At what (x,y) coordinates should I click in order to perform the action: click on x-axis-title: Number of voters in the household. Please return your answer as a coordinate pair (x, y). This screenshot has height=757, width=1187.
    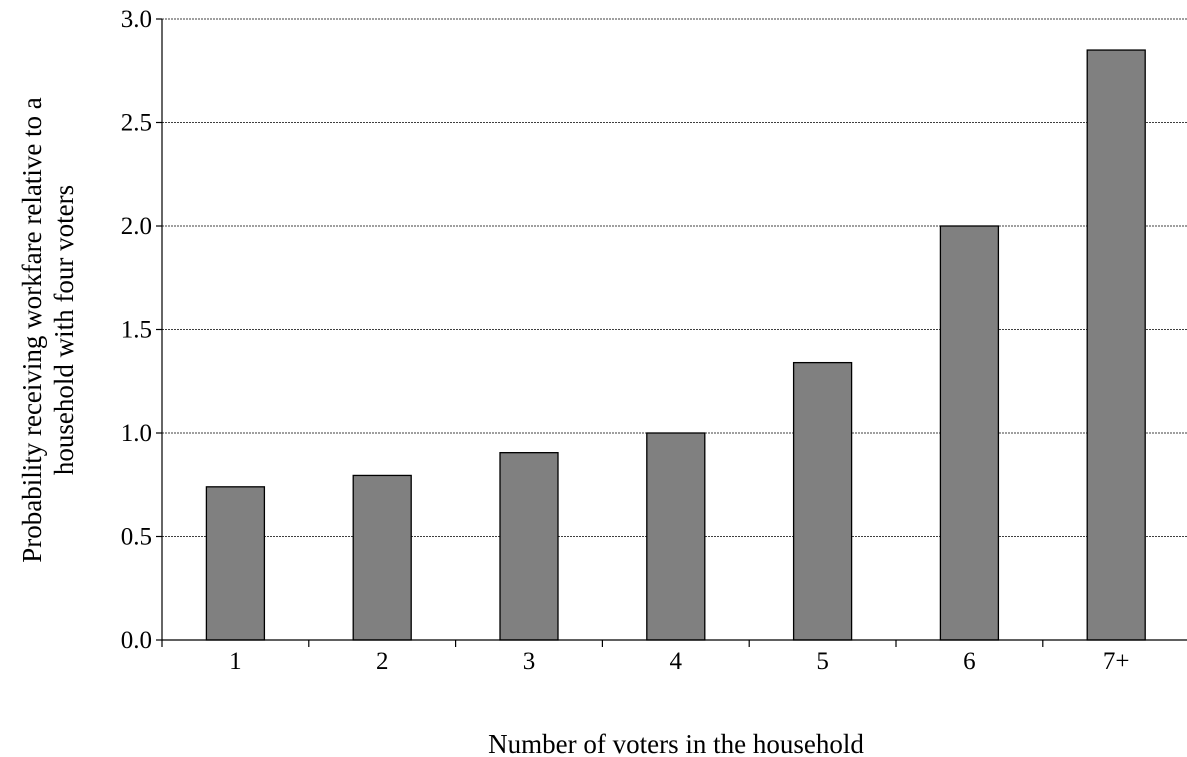
    Looking at the image, I should click on (676, 743).